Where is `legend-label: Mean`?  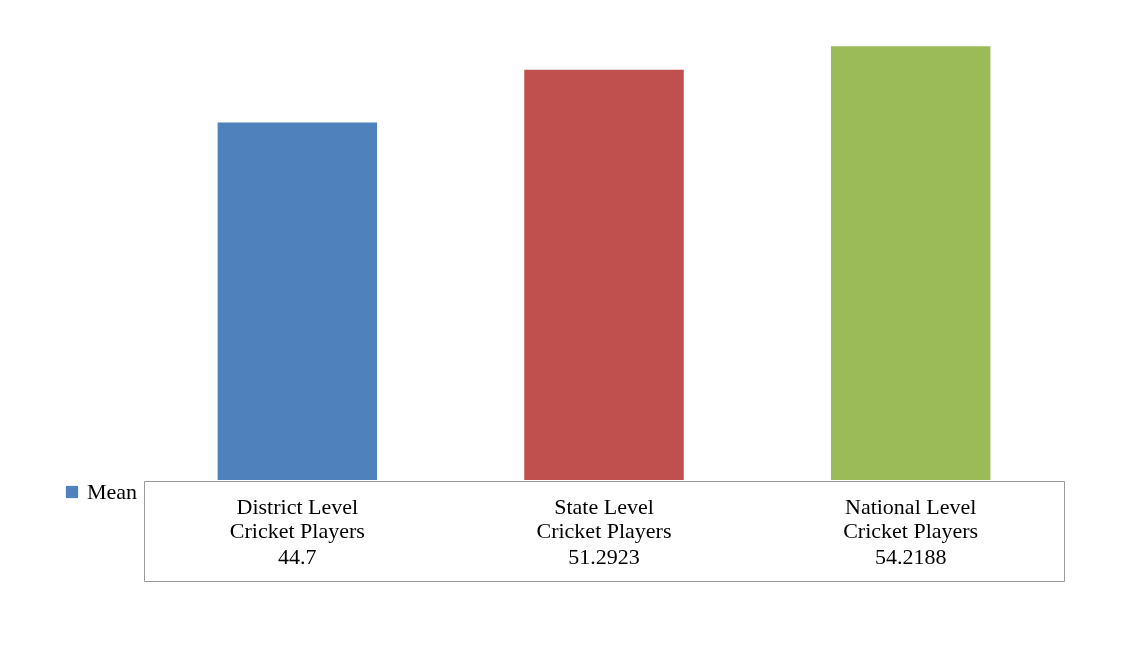
legend-label: Mean is located at coordinates (112, 491).